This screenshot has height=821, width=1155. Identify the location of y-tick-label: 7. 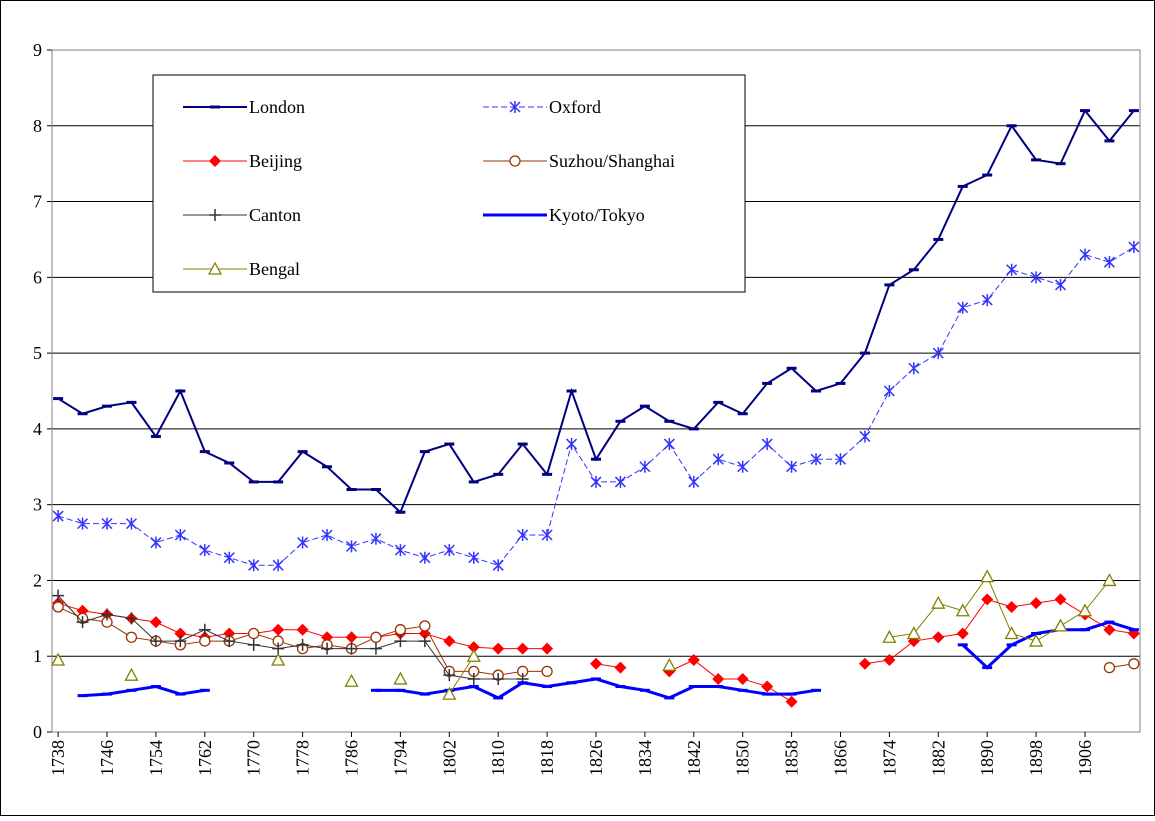
(37, 202).